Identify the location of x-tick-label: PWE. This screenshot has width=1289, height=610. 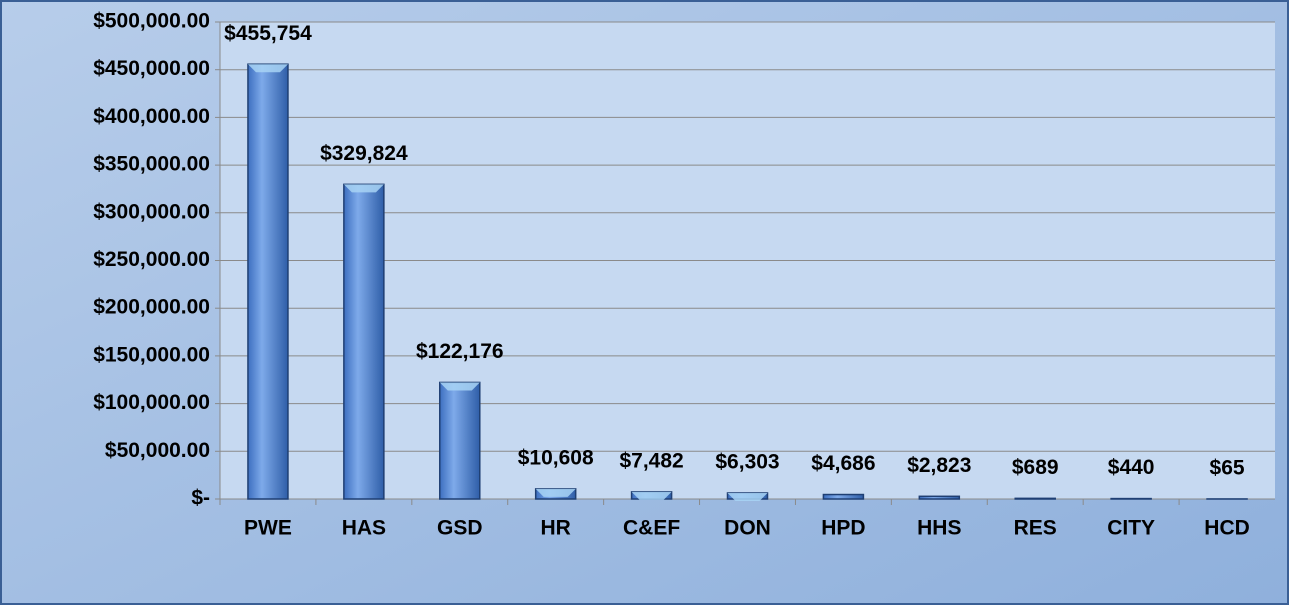
(268, 528).